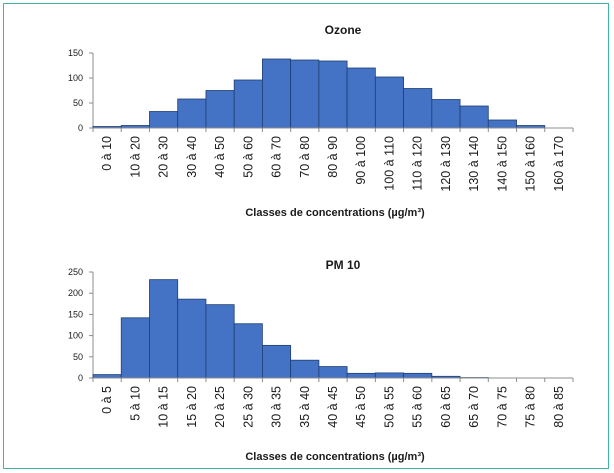 The image size is (614, 473). What do you see at coordinates (220, 157) in the screenshot?
I see `chart-0-x-tick-label: 40 à 50` at bounding box center [220, 157].